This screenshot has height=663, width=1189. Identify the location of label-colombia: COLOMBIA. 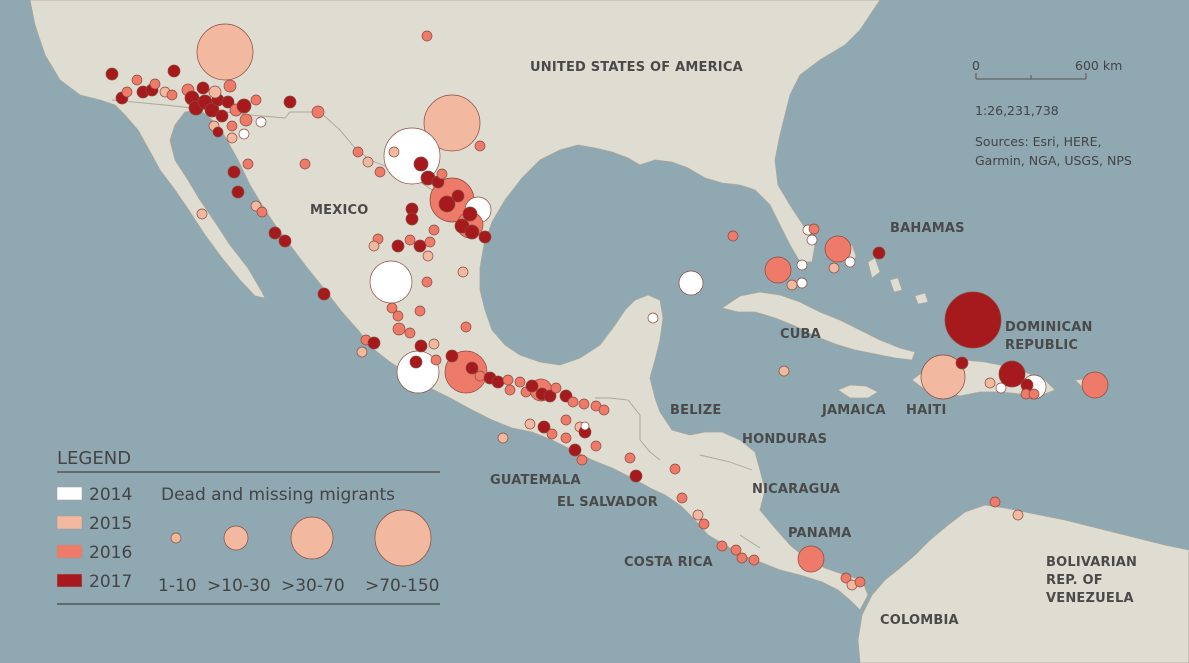
(919, 620).